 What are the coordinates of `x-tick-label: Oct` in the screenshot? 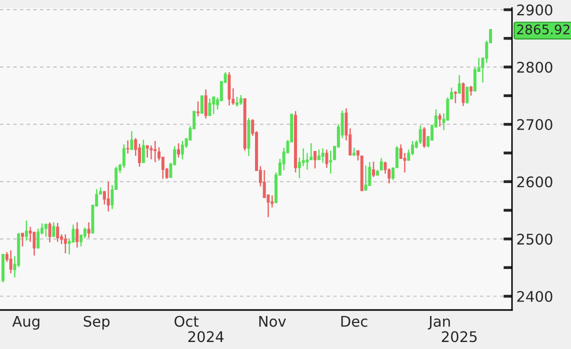 It's located at (186, 321).